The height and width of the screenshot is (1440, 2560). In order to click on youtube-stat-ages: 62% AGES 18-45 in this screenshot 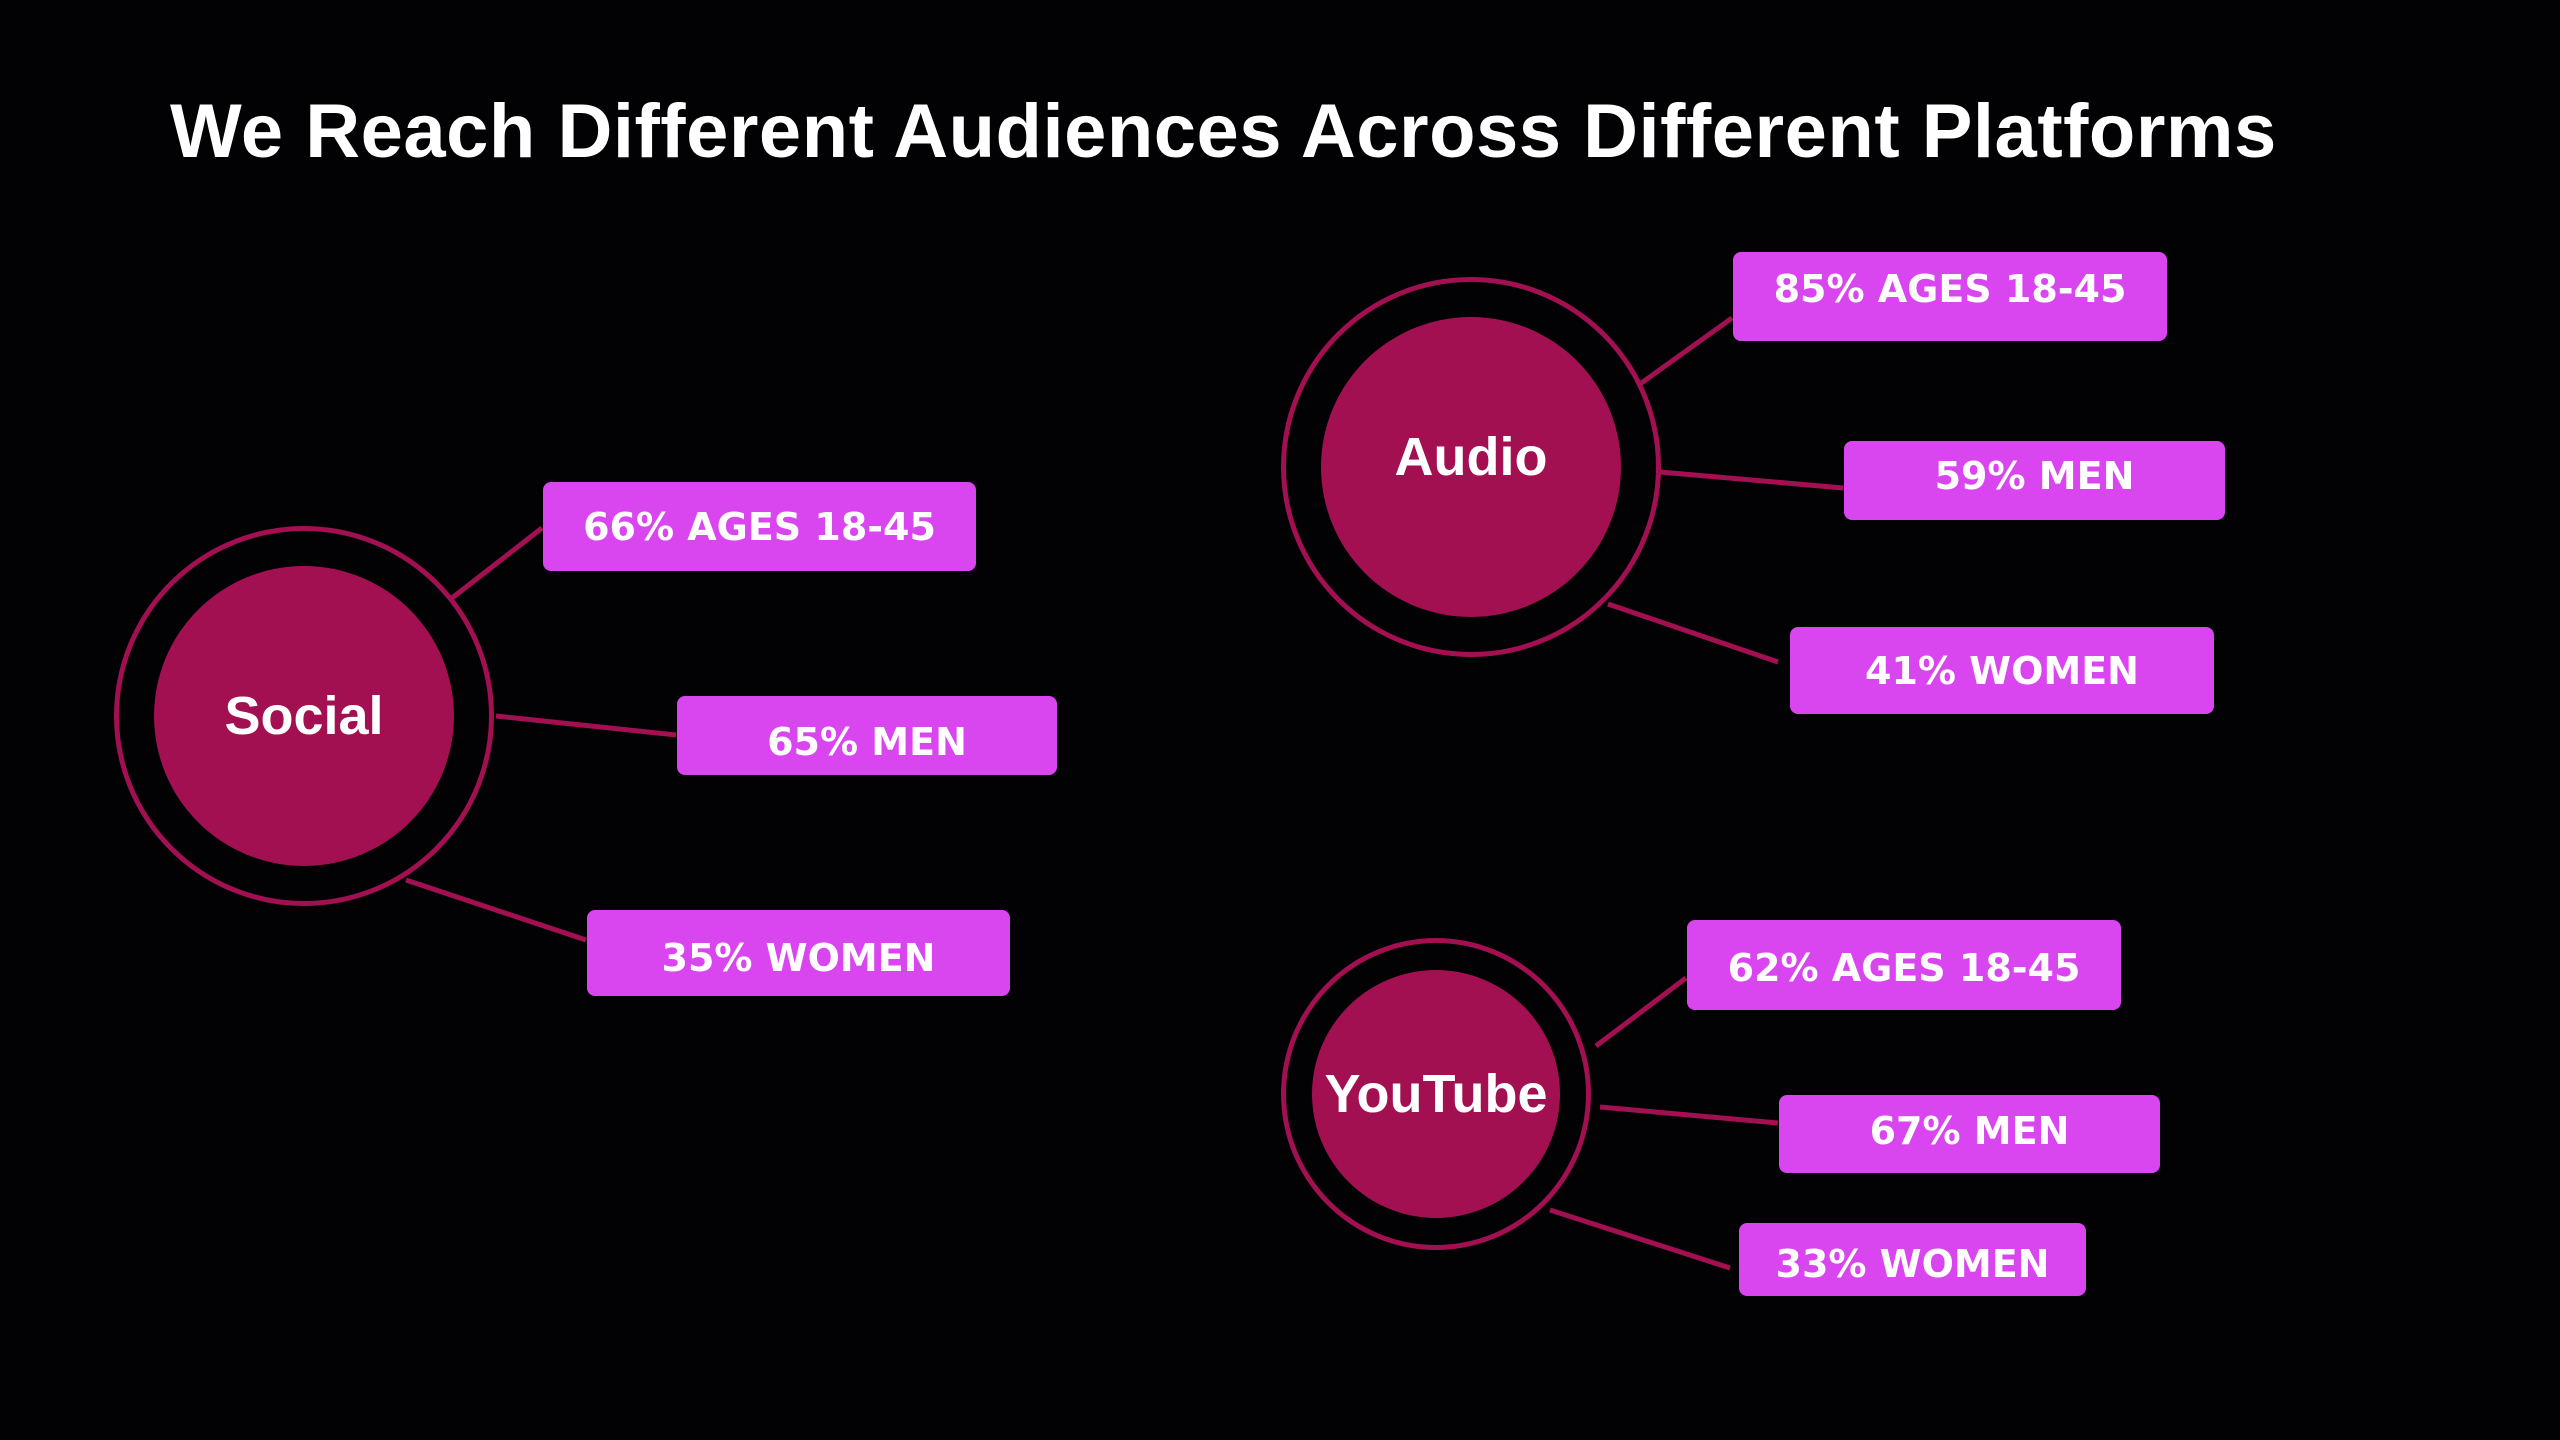, I will do `click(1904, 965)`.